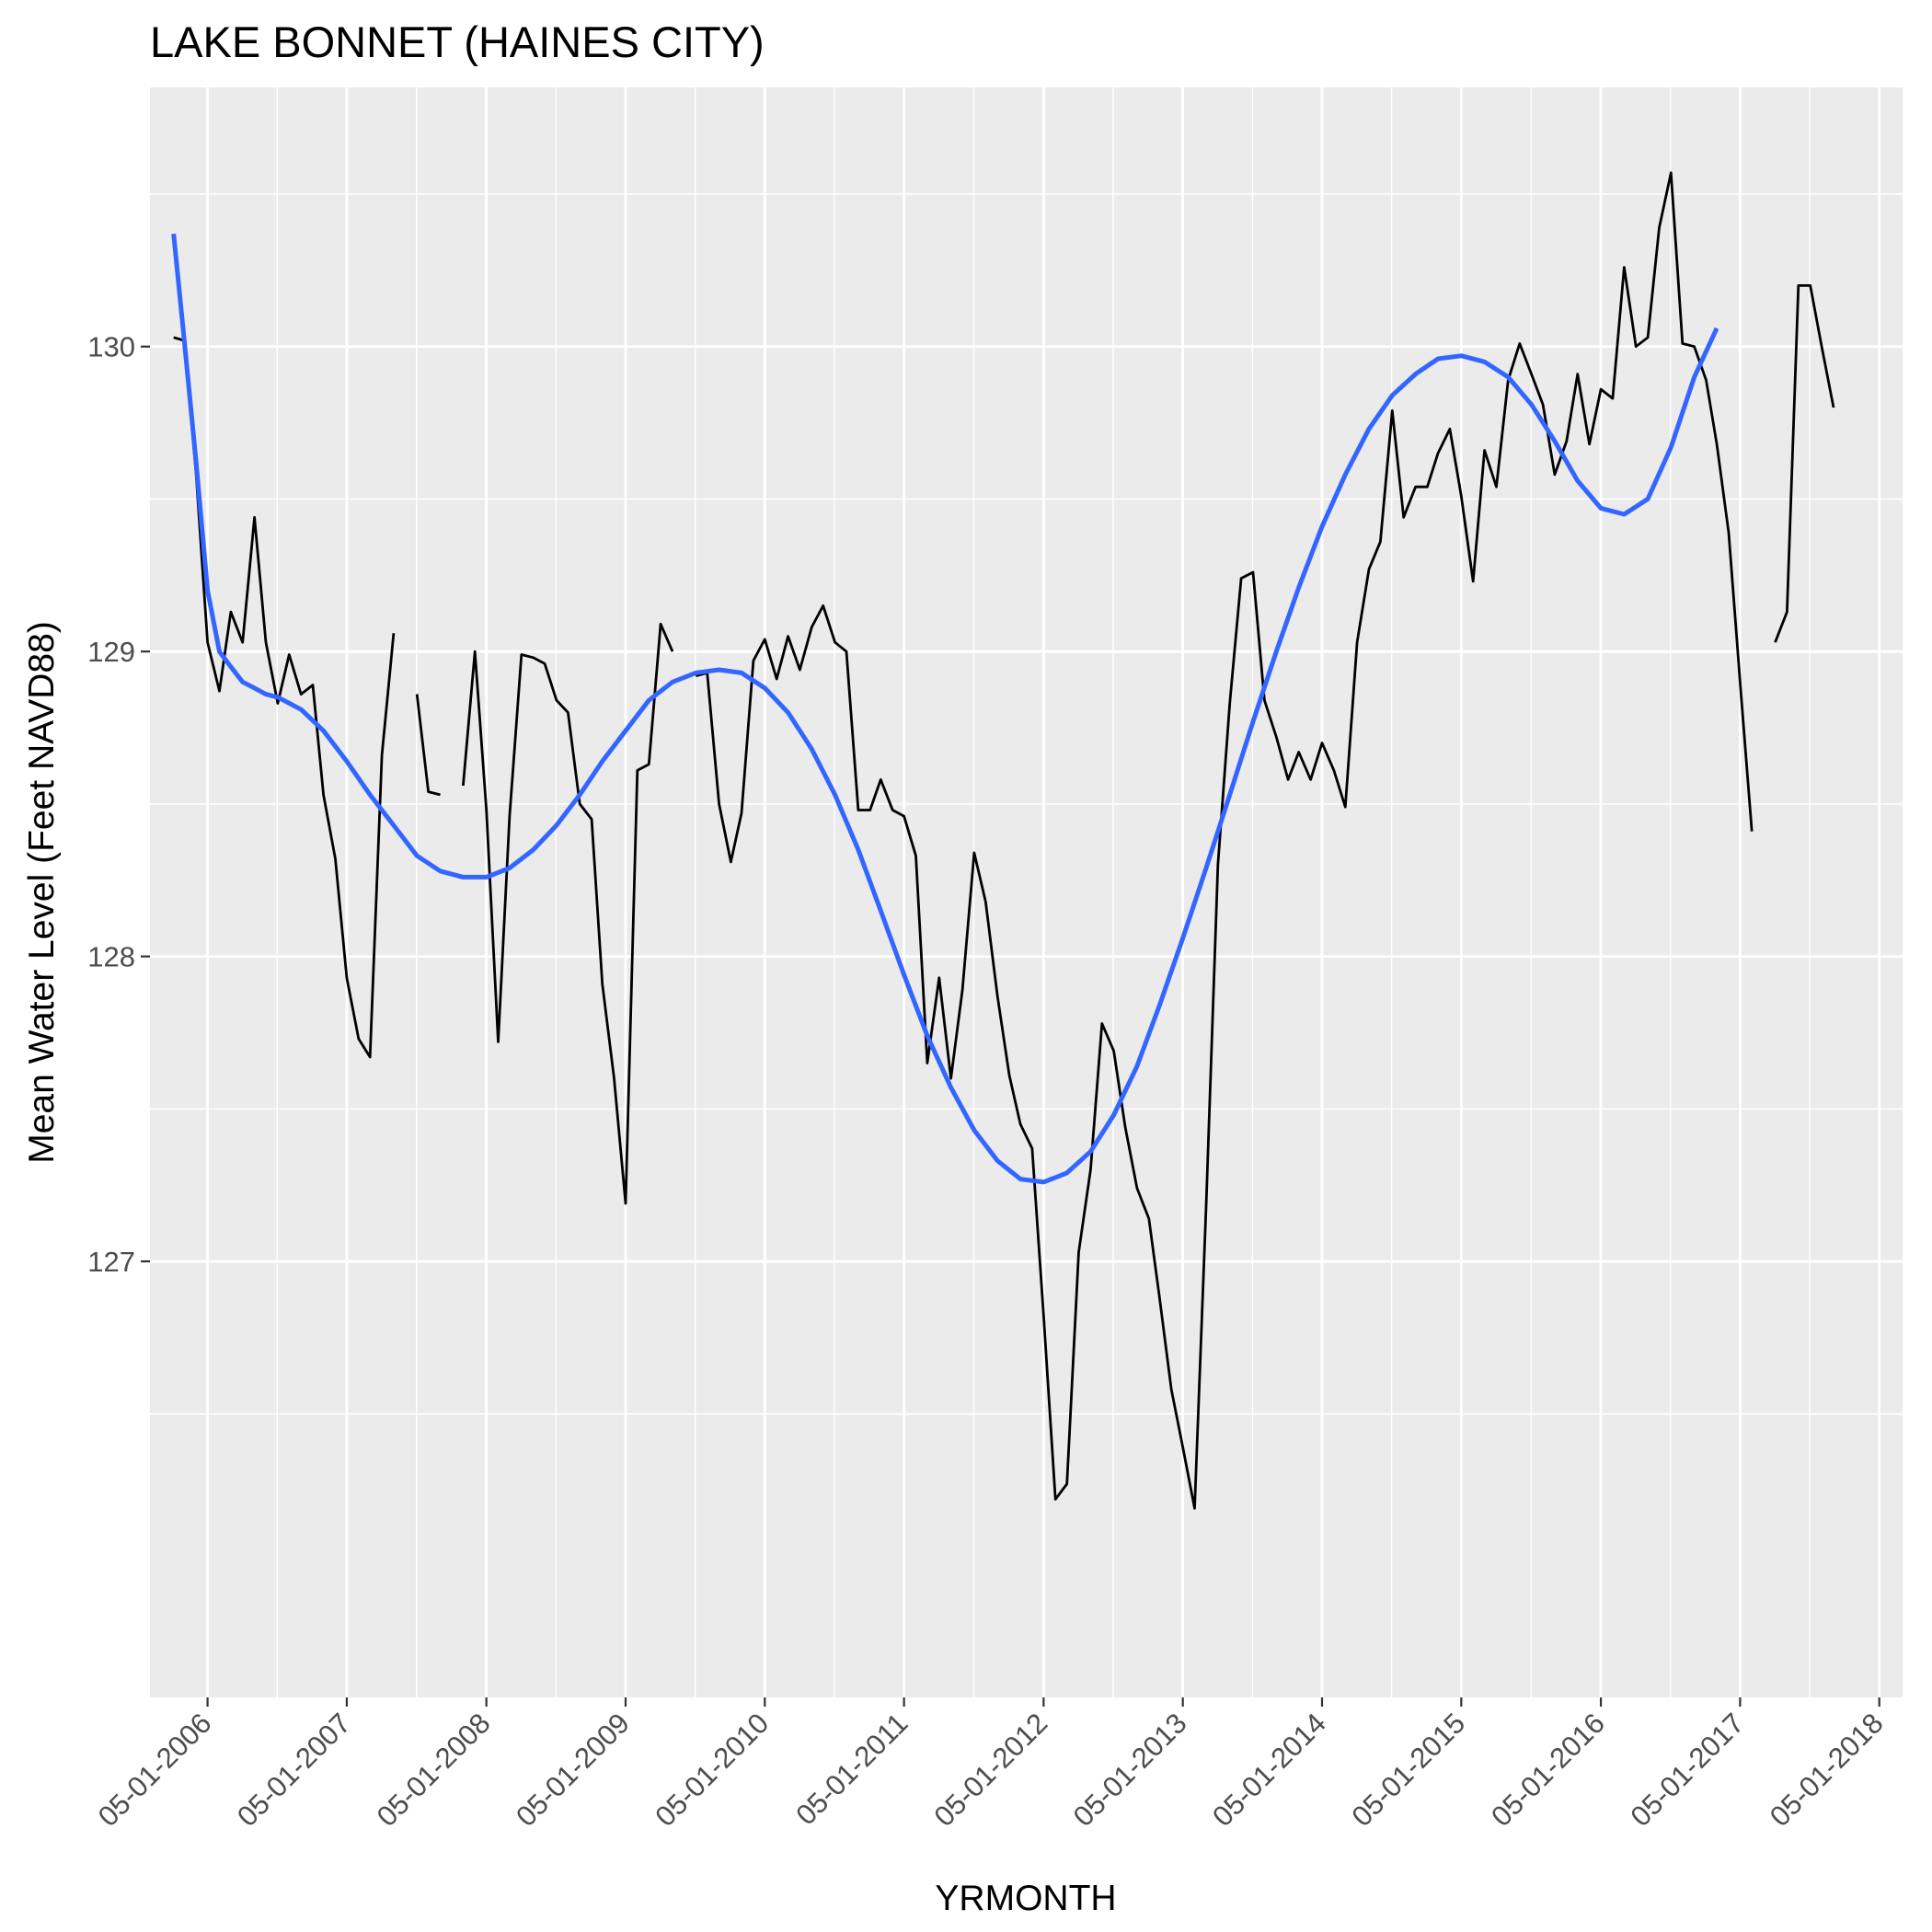 Image resolution: width=1932 pixels, height=1932 pixels. Describe the element at coordinates (118, 804) in the screenshot. I see `y-axis: 127 128 129 130` at that location.